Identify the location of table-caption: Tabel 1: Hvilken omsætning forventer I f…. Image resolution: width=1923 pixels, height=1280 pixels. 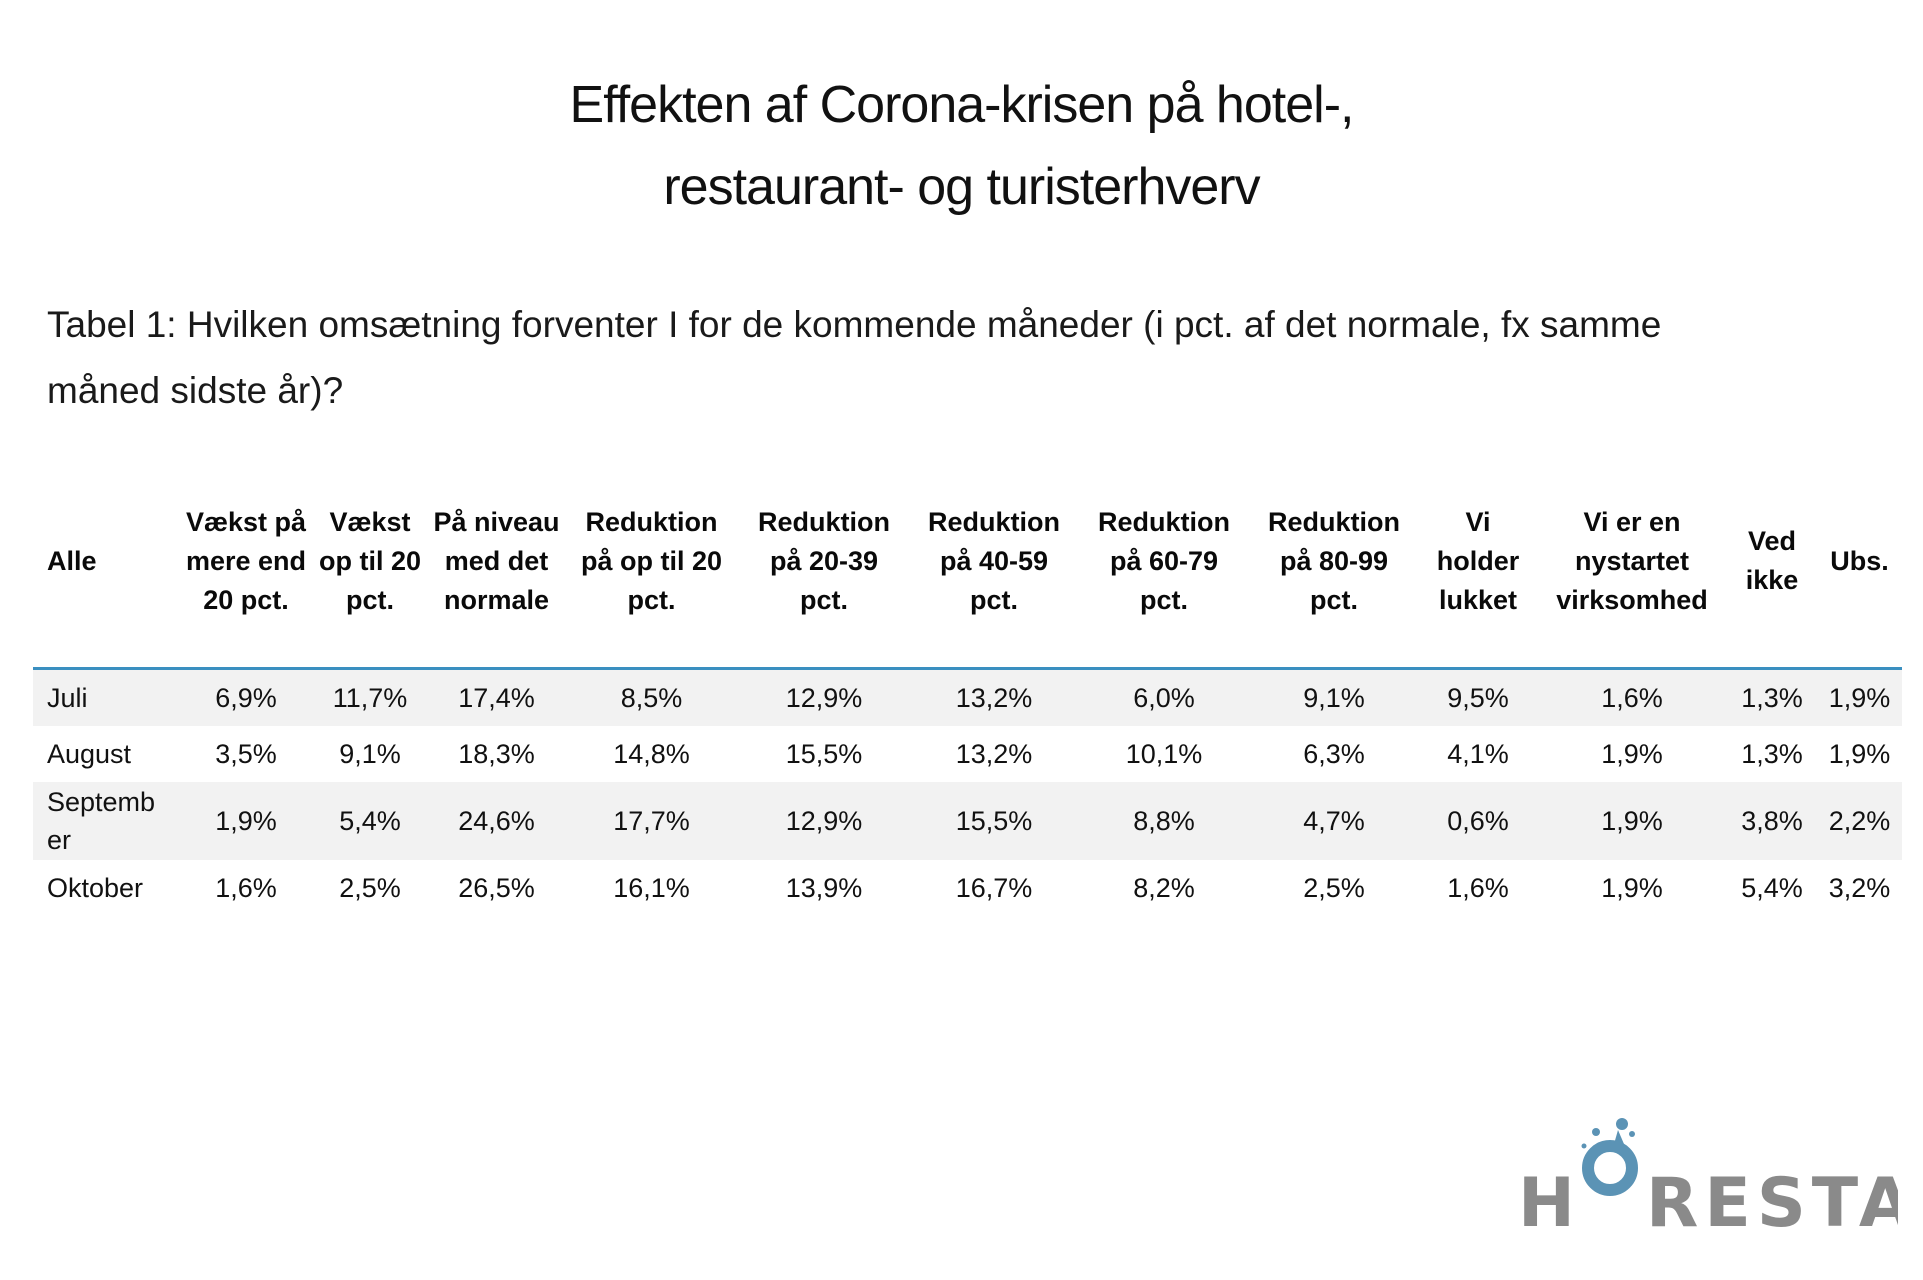
(854, 357).